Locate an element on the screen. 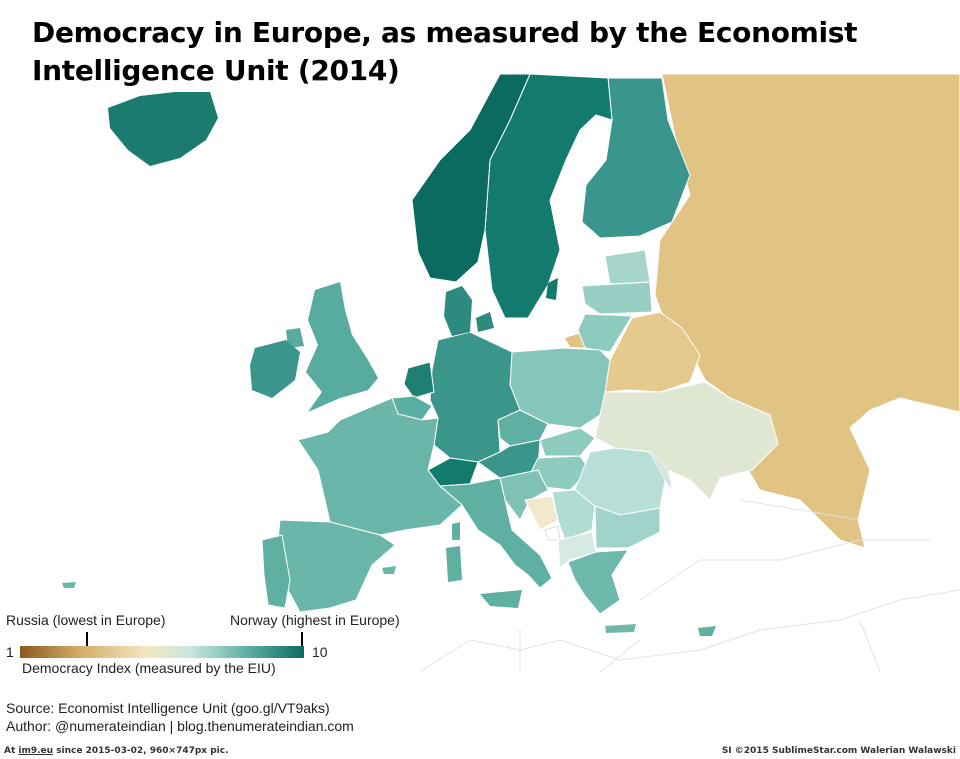 This screenshot has width=960, height=759. legend-low-note: Russia (lowest in Europe) is located at coordinates (86, 620).